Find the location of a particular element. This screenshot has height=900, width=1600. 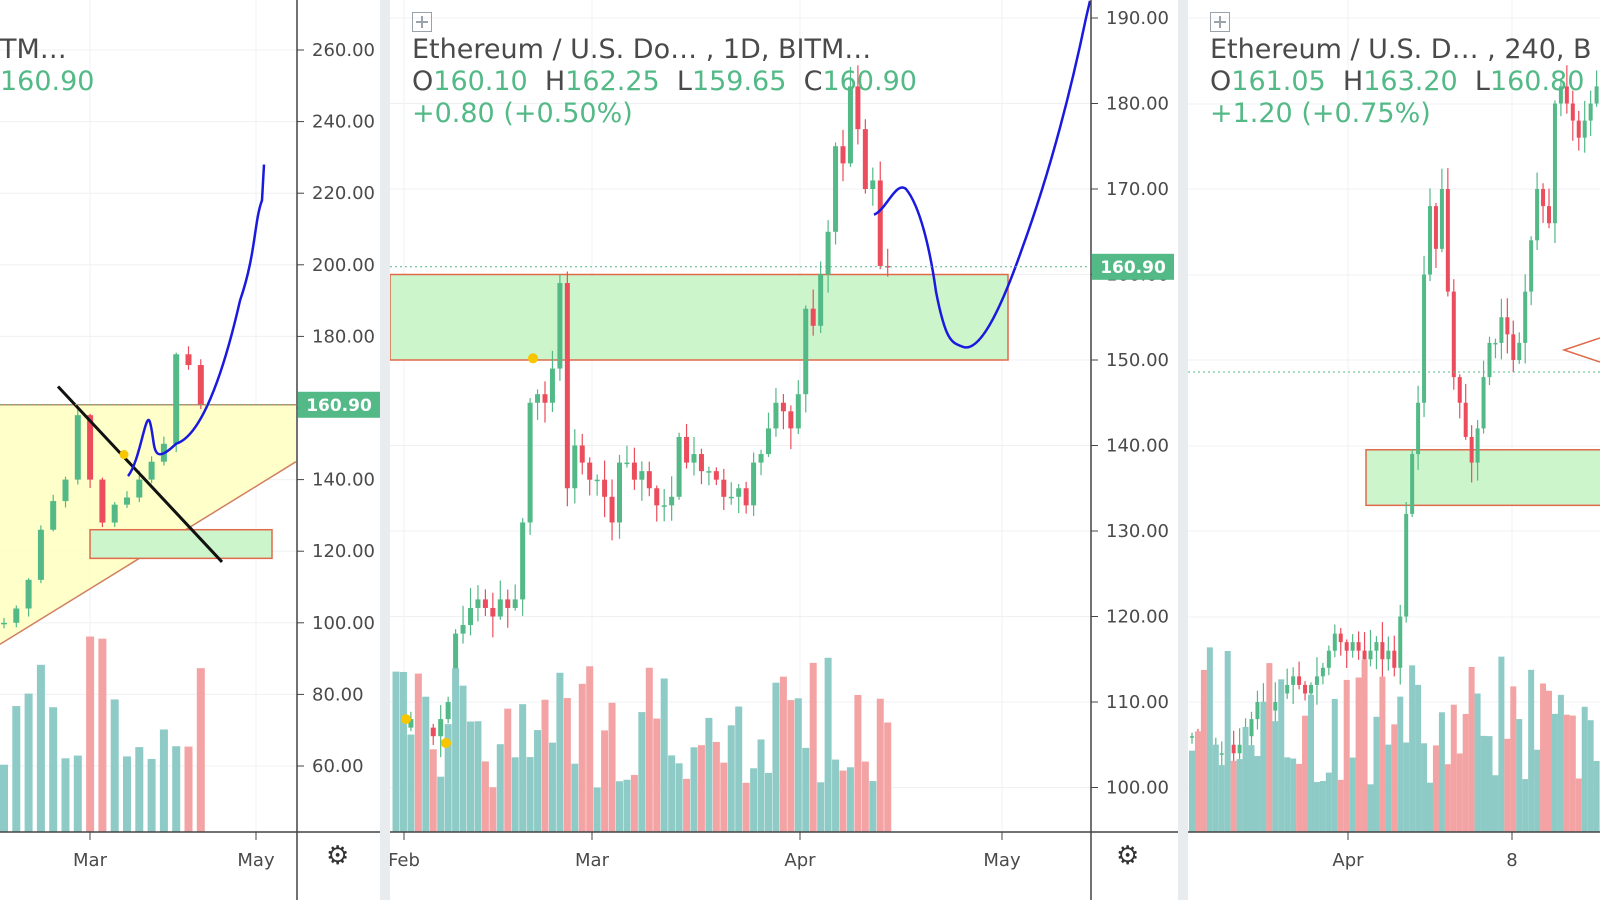

price-axis-label: 170.00 is located at coordinates (1137, 189).